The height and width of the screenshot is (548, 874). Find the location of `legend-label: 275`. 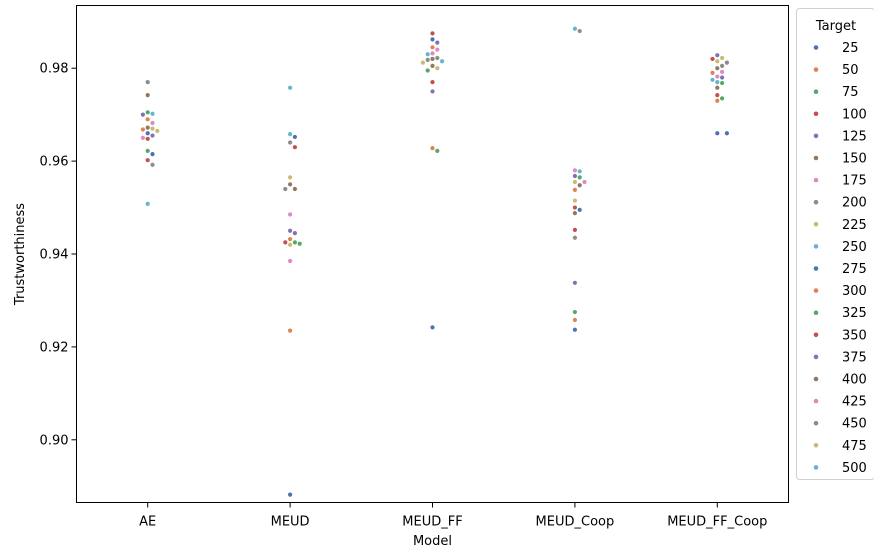

legend-label: 275 is located at coordinates (854, 269).